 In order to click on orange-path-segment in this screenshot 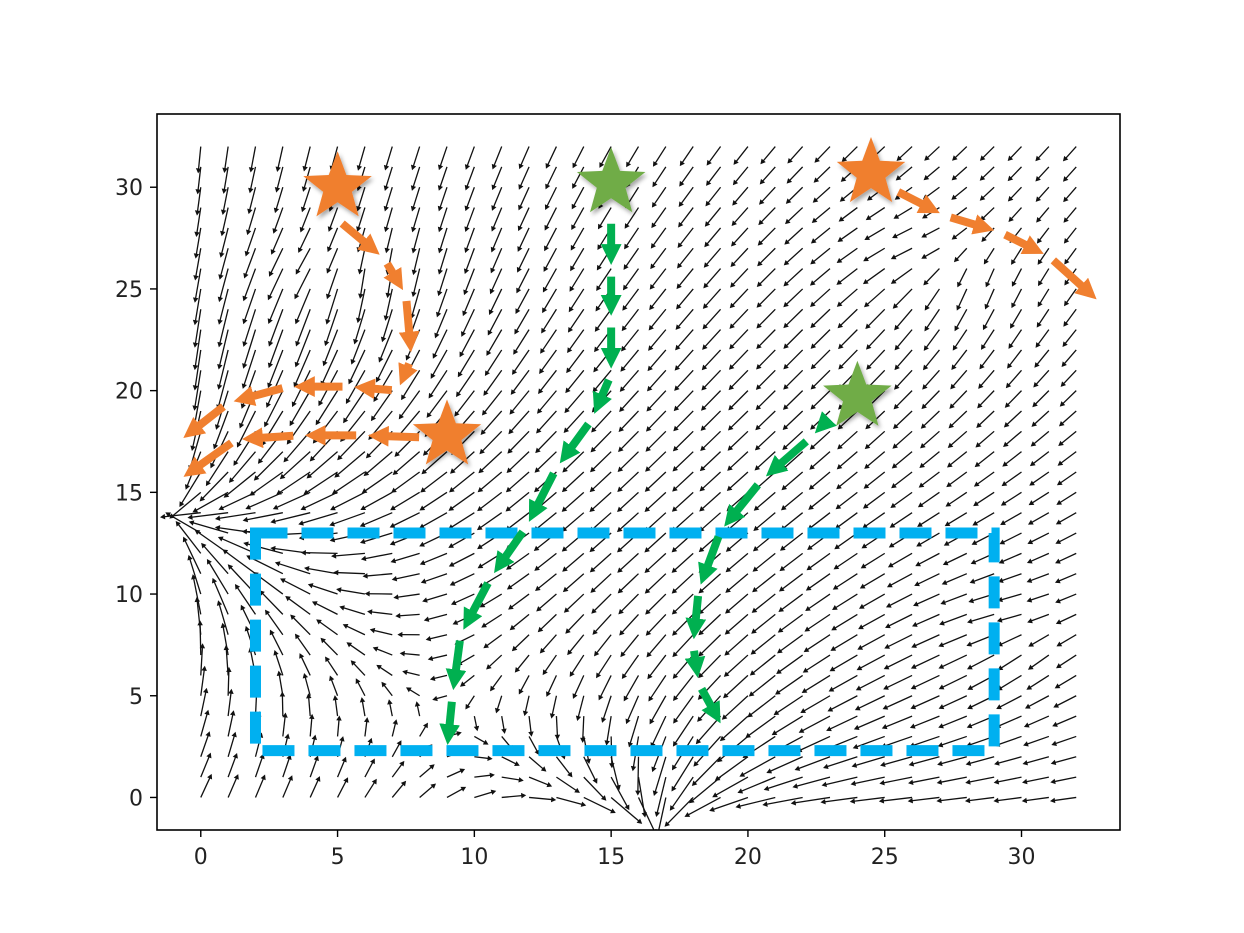, I will do `click(972, 224)`.